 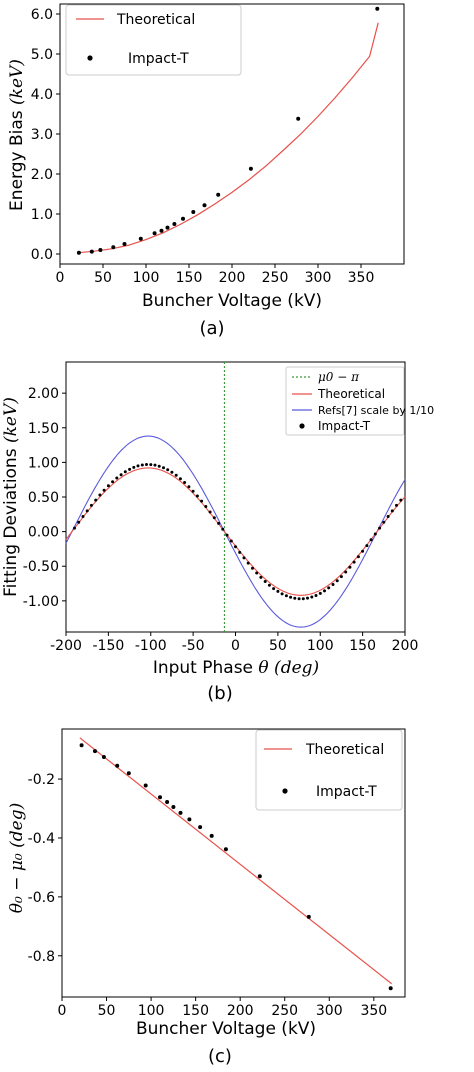 I want to click on panel-b-xtick-label: -150, so click(x=108, y=646).